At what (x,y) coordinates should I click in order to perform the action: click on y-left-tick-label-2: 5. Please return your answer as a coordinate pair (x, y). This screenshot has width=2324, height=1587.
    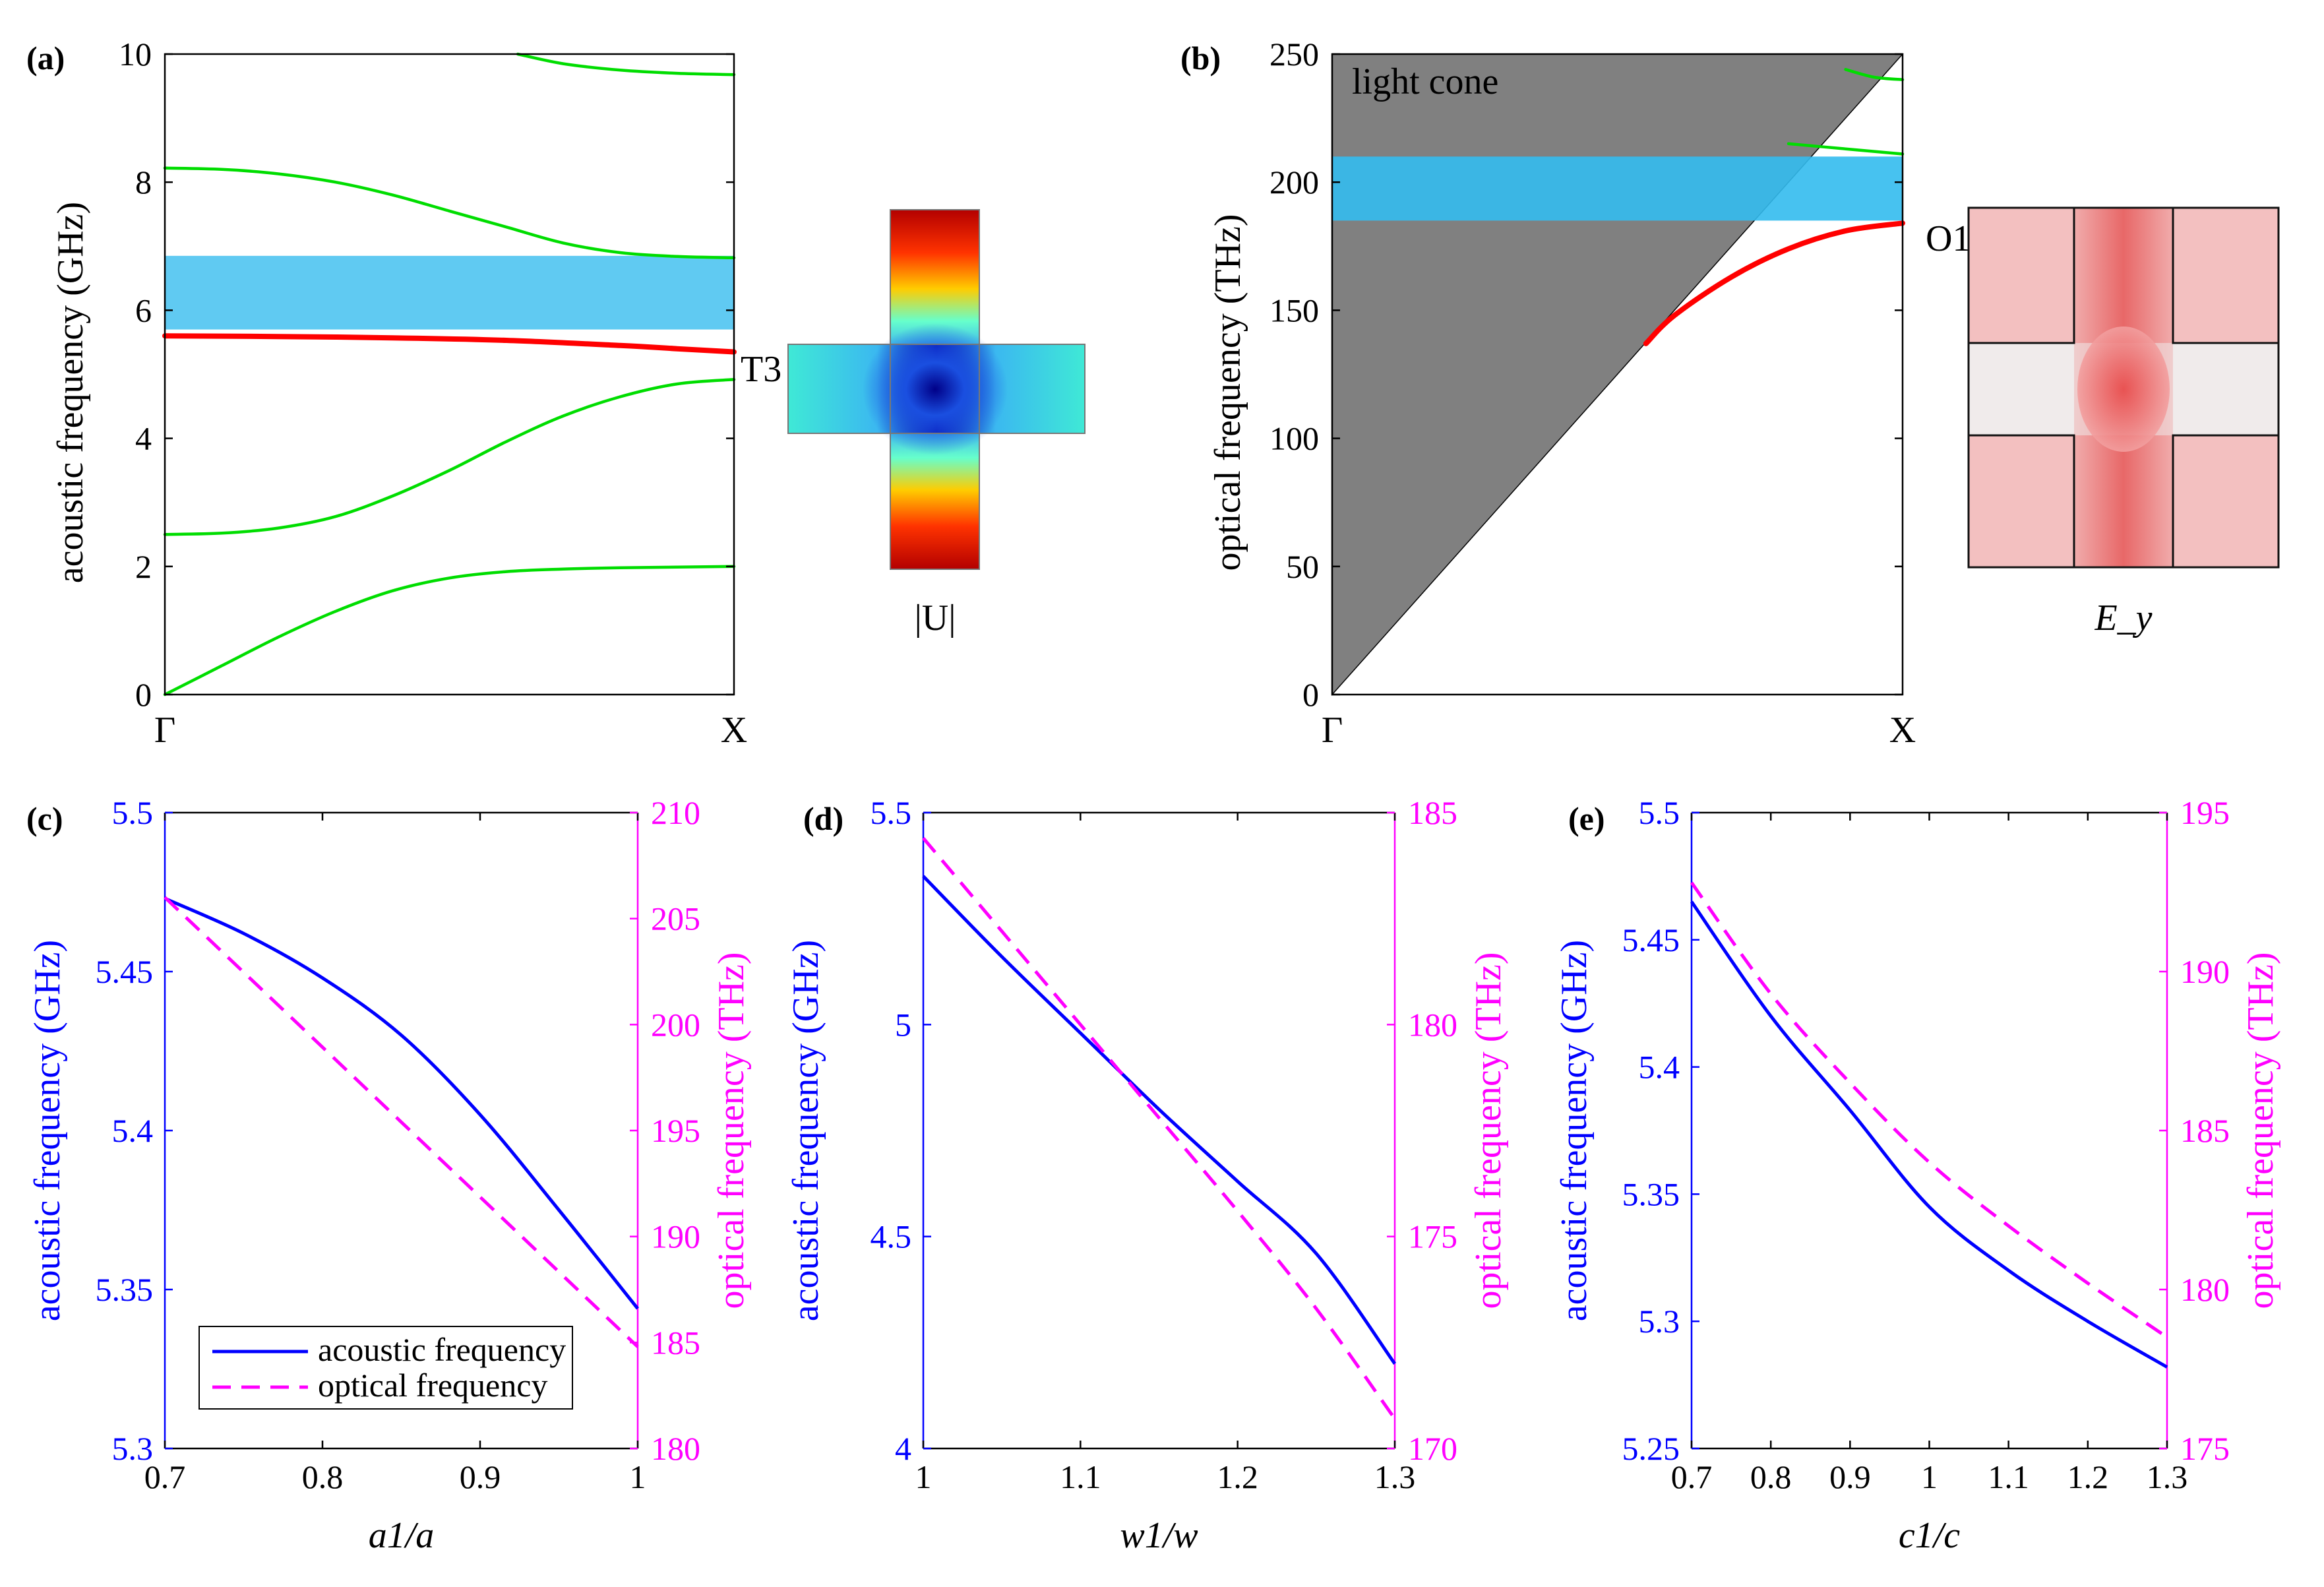
    Looking at the image, I should click on (903, 1025).